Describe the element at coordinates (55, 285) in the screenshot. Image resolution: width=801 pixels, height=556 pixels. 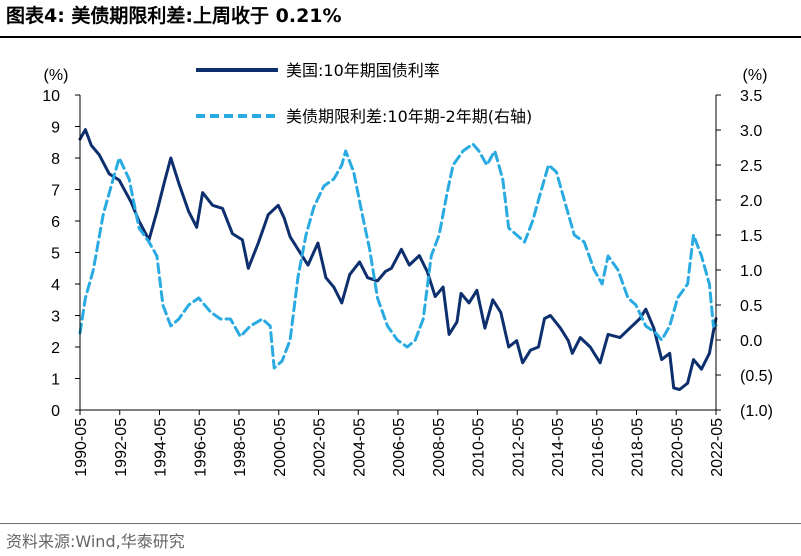
I see `left-axis-tick-label: 4` at that location.